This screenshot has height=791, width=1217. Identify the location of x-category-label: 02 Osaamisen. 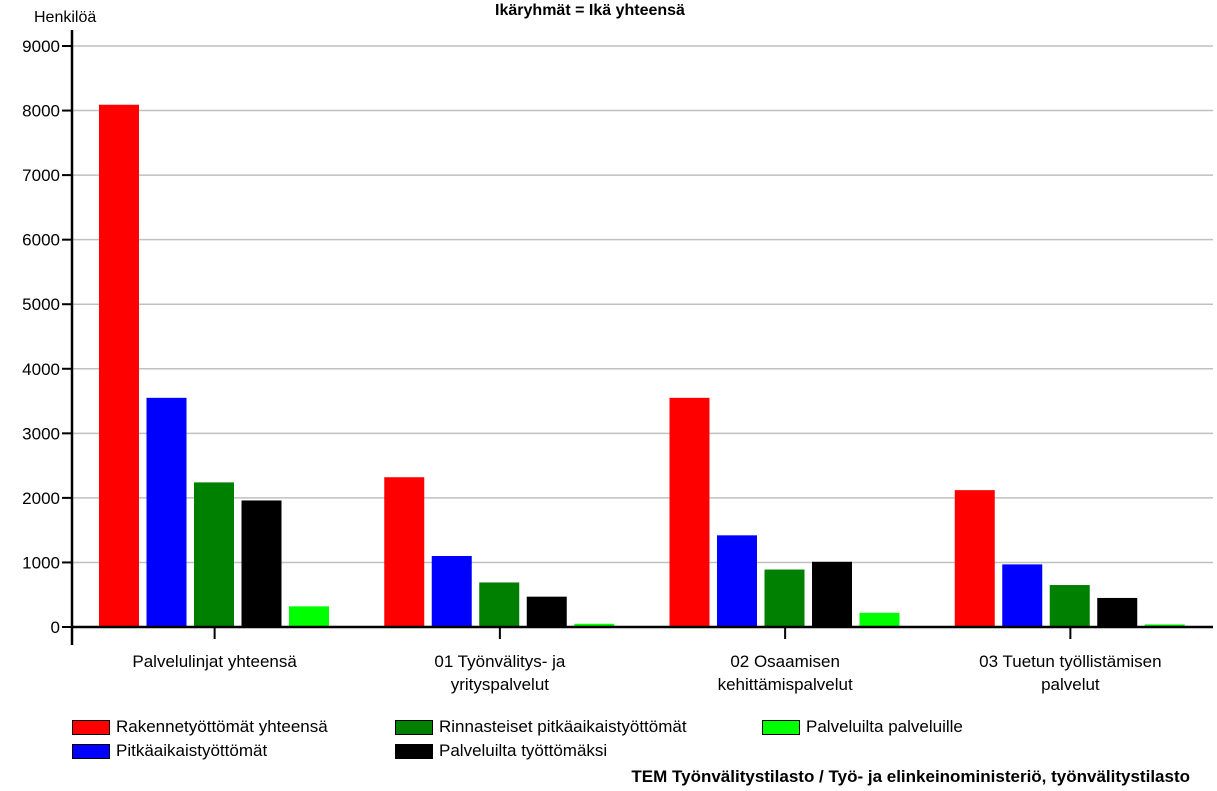
(785, 661).